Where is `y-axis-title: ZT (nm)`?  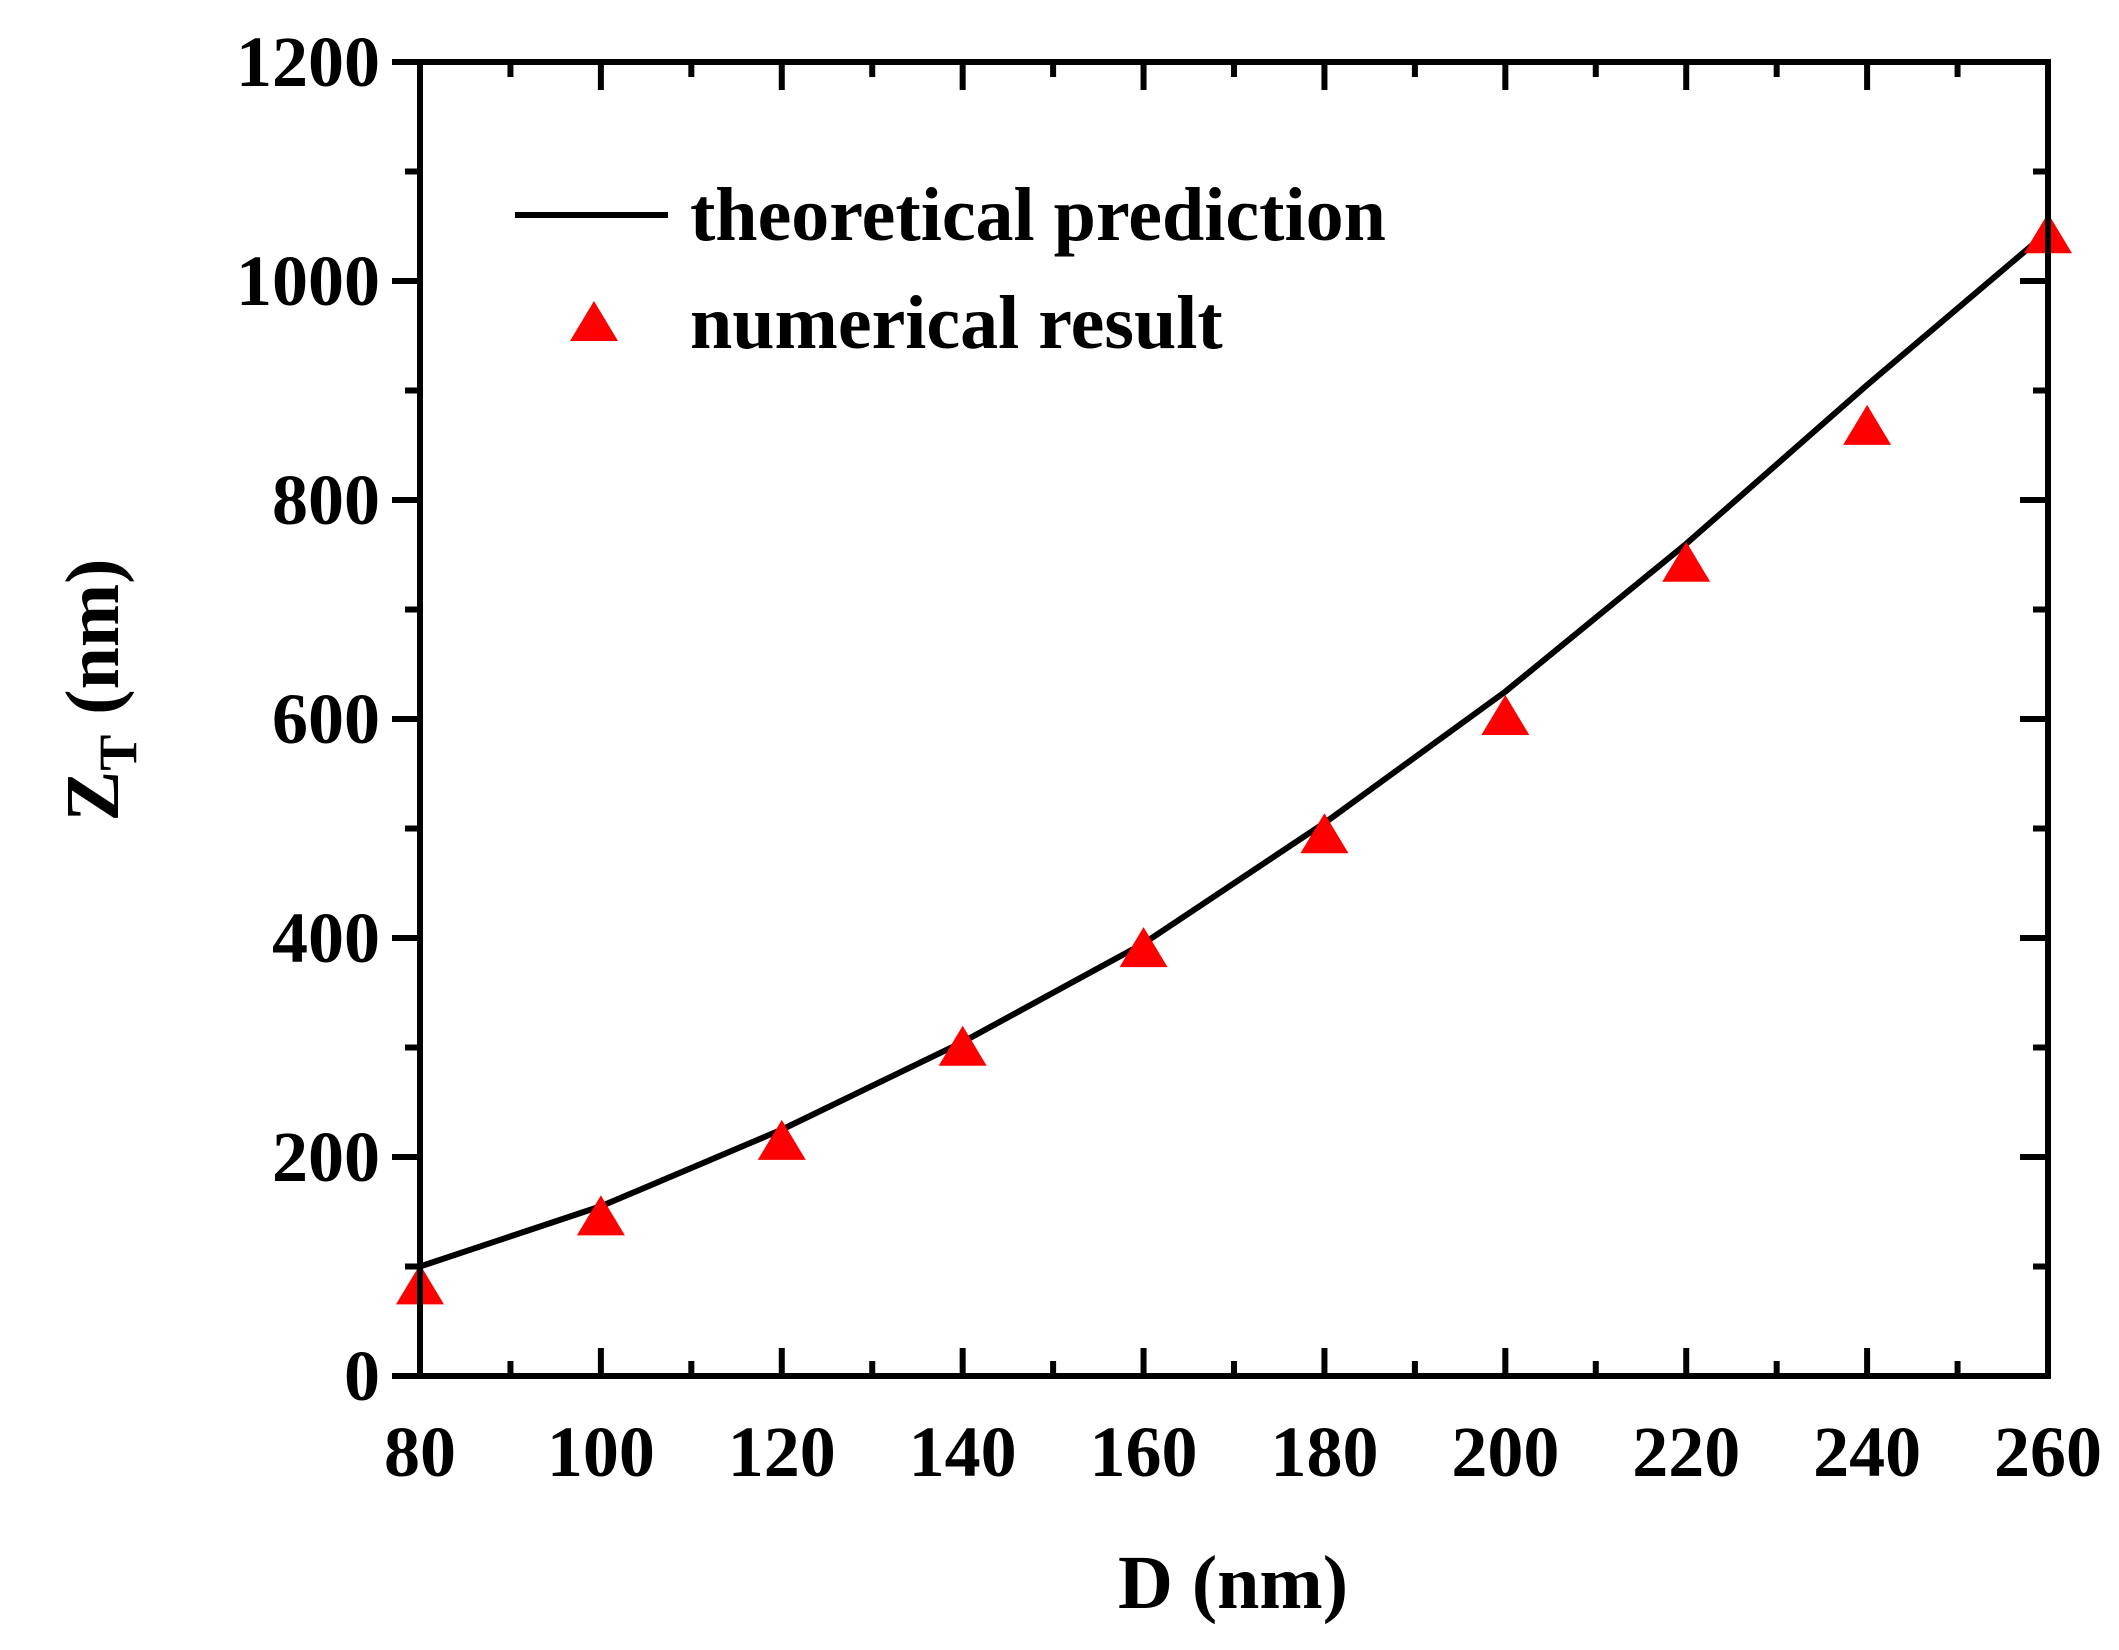 y-axis-title: ZT (nm) is located at coordinates (99, 690).